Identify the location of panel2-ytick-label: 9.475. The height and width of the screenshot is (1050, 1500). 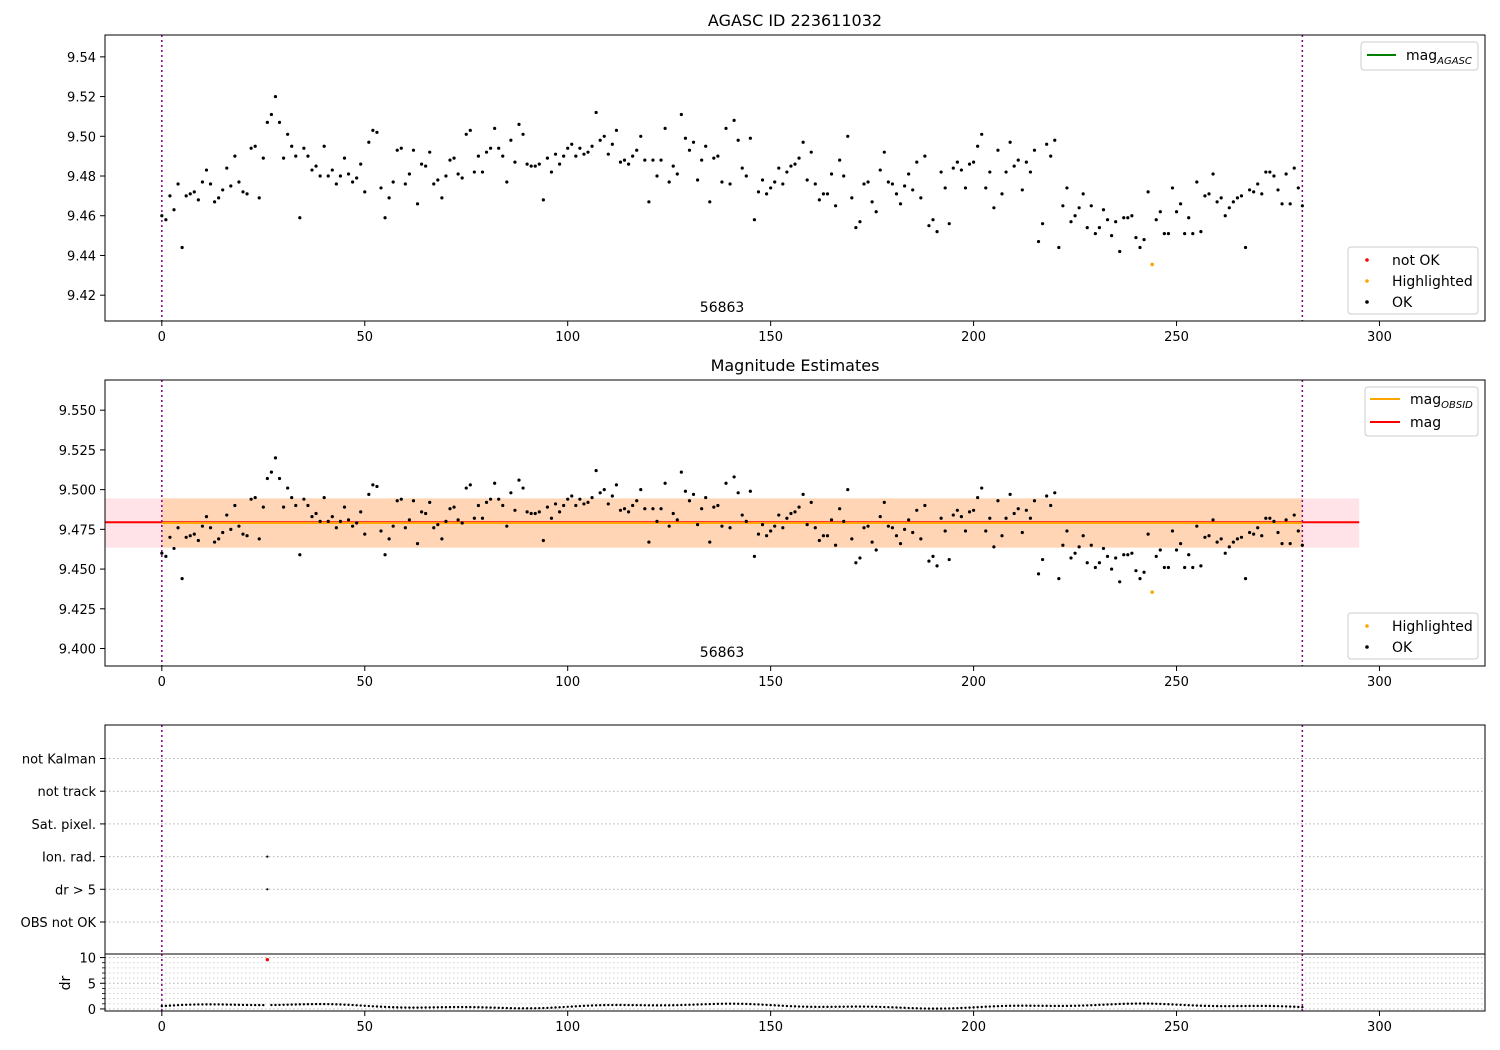
(77, 530).